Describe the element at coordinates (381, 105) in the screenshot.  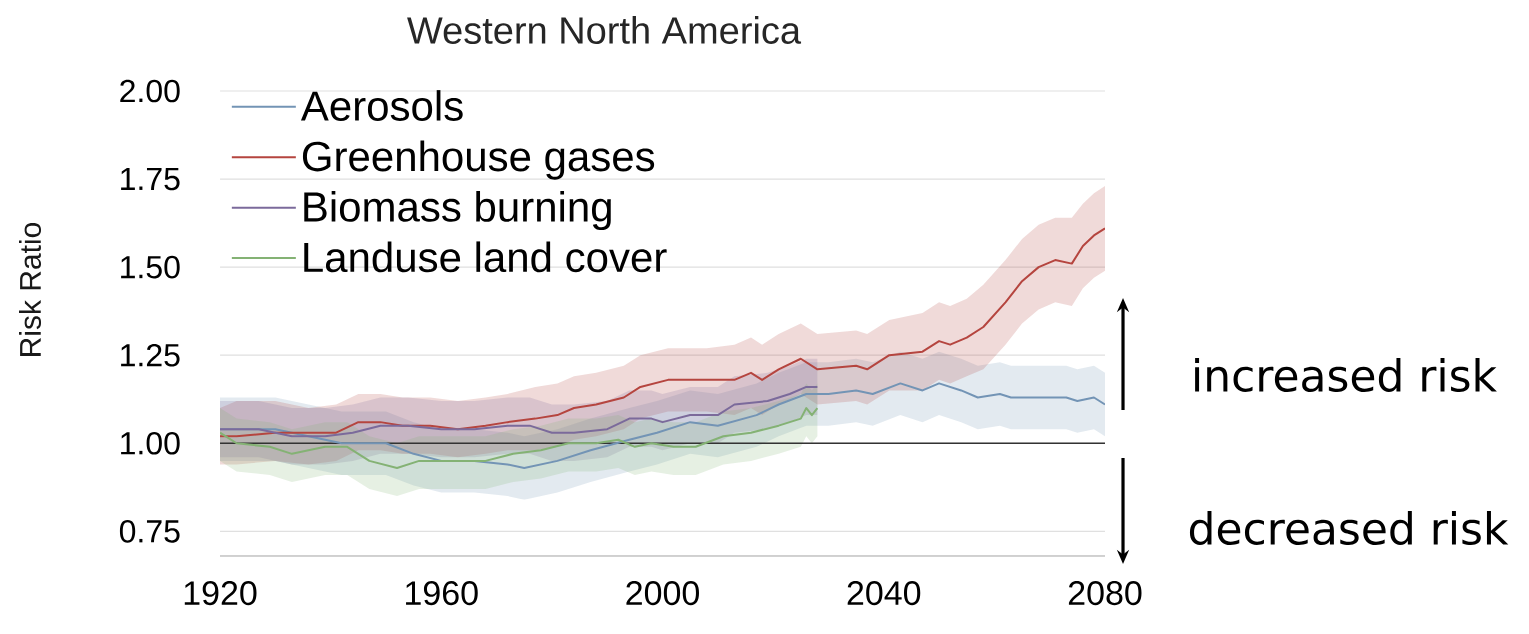
I see `legend-label: Aerosols` at that location.